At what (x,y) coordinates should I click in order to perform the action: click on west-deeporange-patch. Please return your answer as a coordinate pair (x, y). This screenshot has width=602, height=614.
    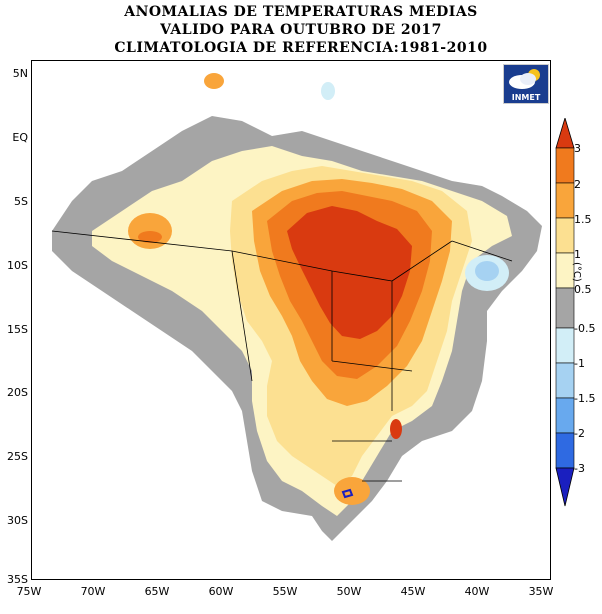
    Looking at the image, I should click on (150, 237).